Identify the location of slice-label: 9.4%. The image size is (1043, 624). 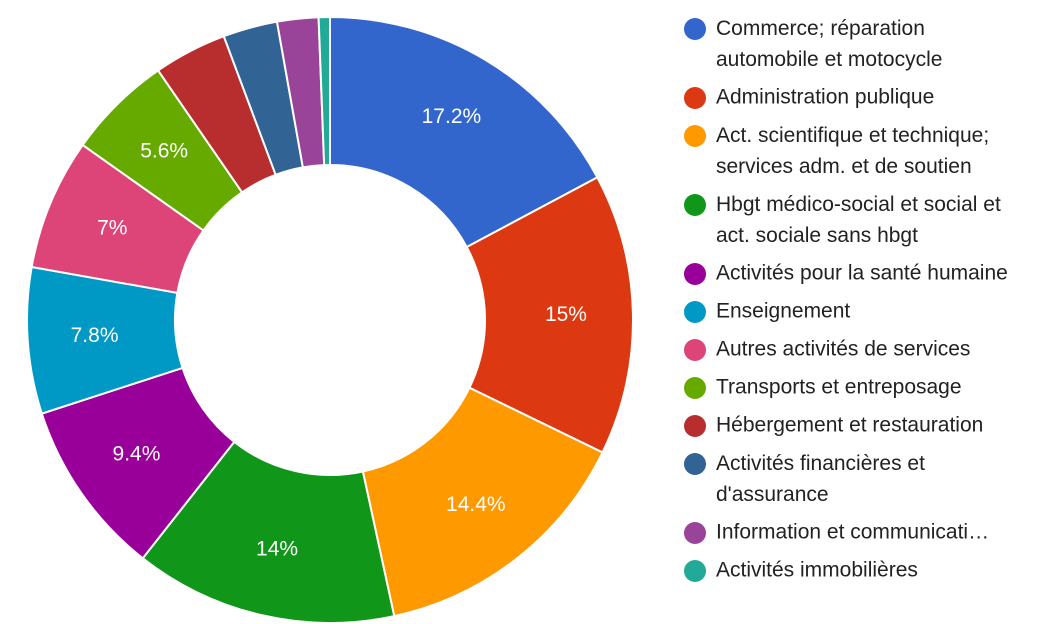
(137, 454).